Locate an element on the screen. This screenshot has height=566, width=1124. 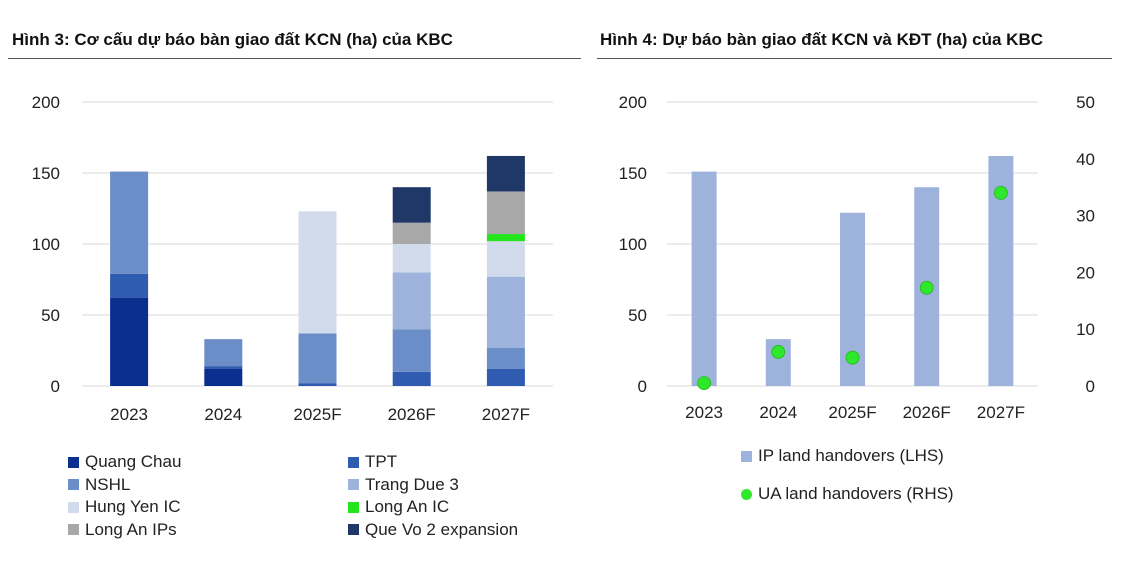
bar-segment-tpt-2027f is located at coordinates (505, 377).